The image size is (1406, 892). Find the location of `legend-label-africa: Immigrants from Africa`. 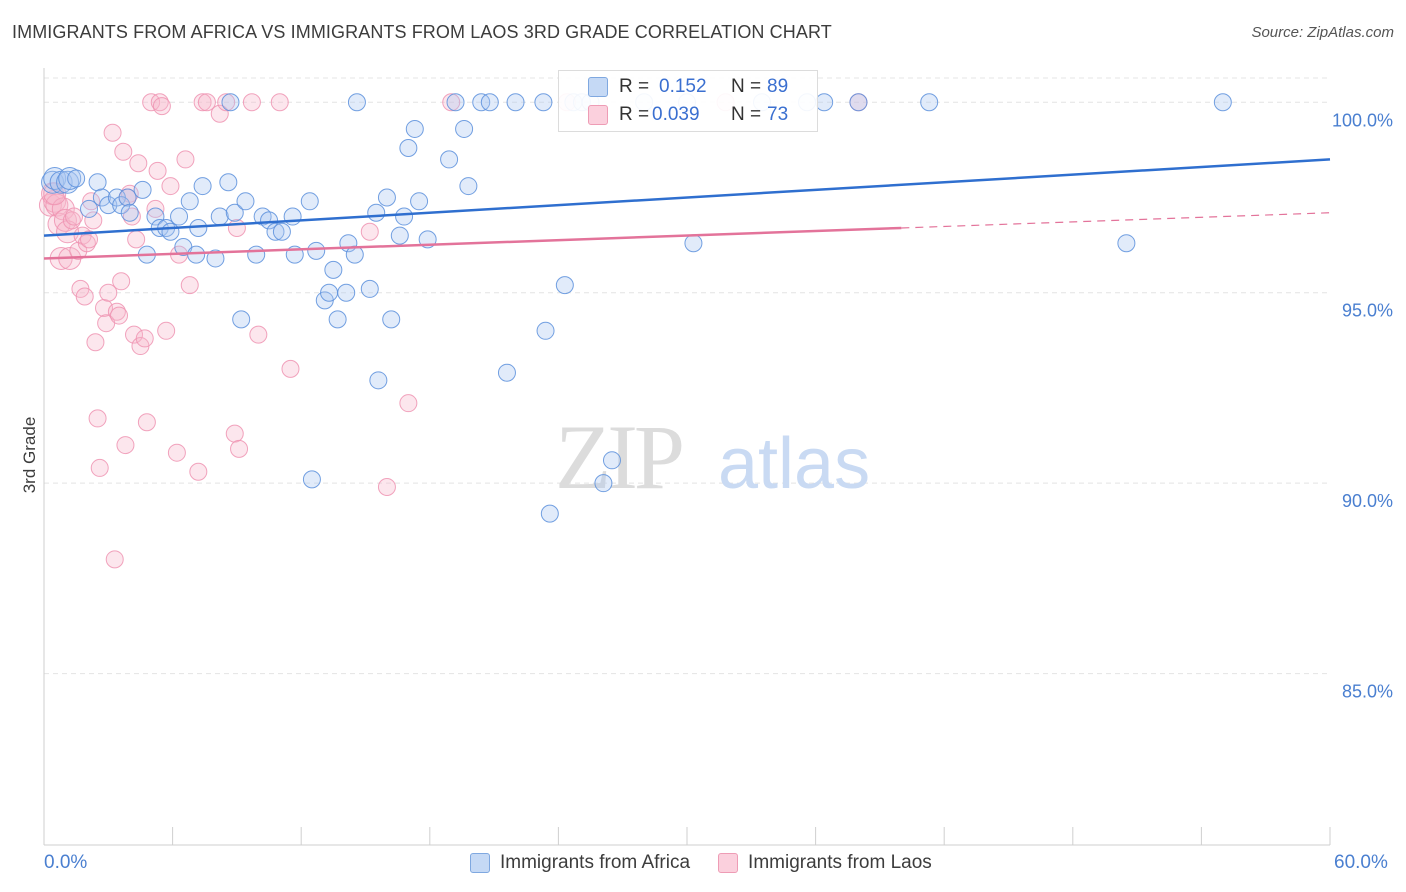

legend-label-africa: Immigrants from Africa is located at coordinates (595, 862).